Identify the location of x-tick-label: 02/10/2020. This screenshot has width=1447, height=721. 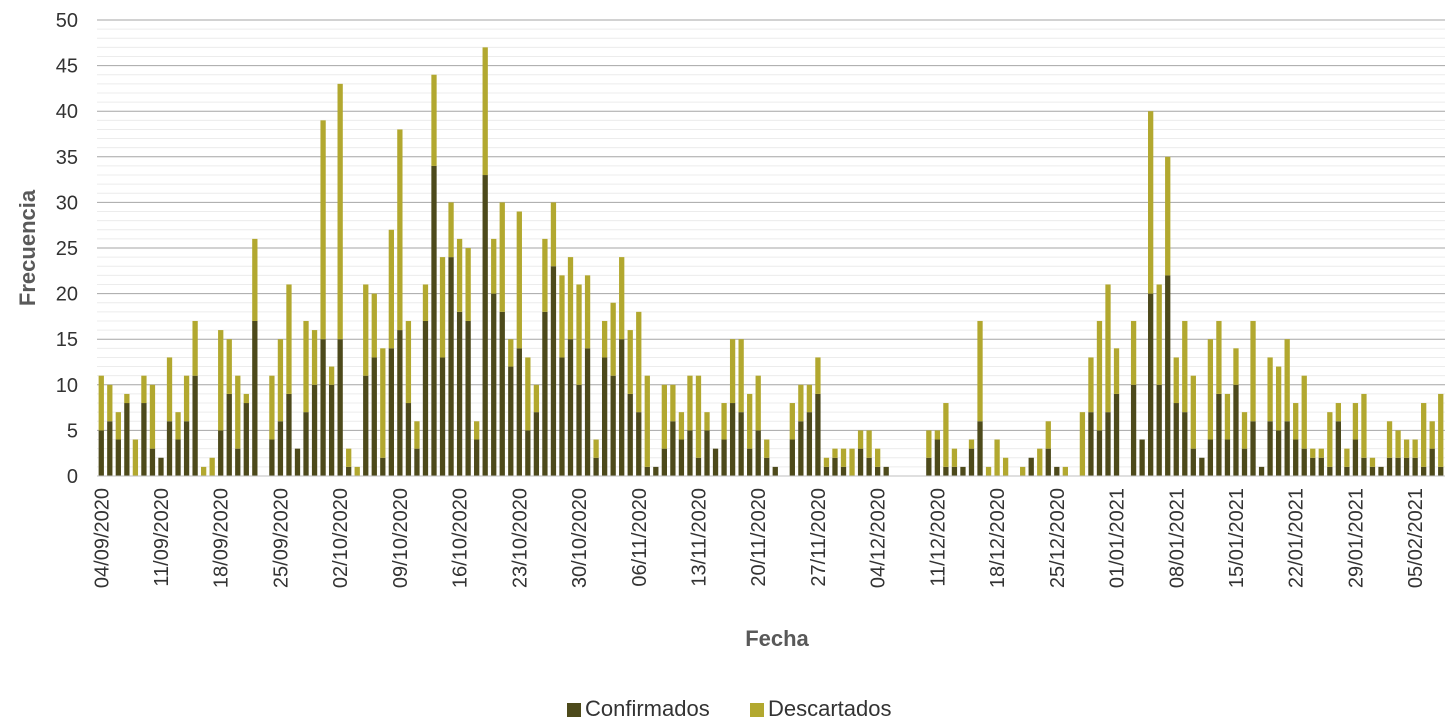
(341, 538).